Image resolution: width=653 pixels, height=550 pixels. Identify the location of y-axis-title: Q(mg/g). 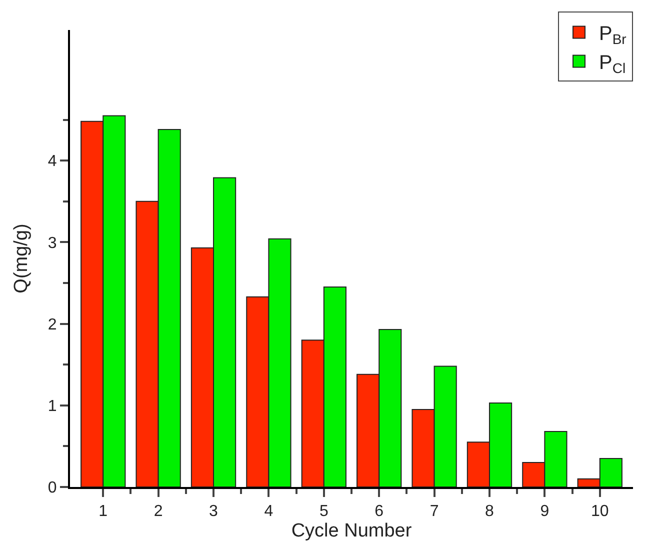
(21, 259).